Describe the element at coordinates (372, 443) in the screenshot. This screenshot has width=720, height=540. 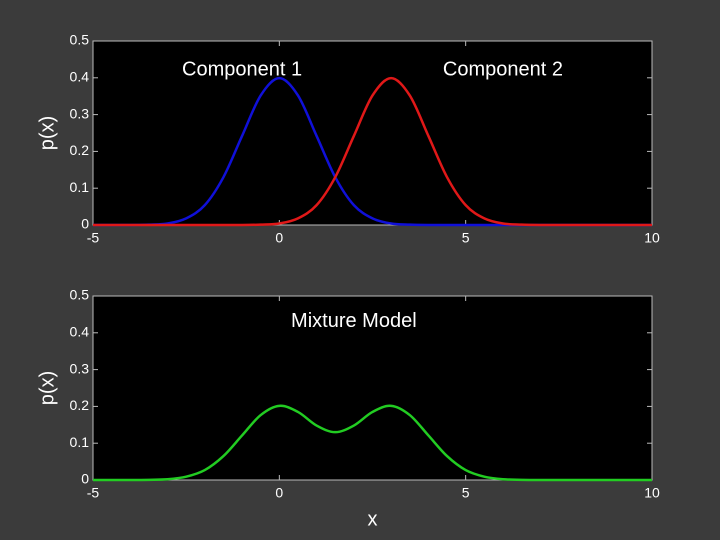
I see `line` at that location.